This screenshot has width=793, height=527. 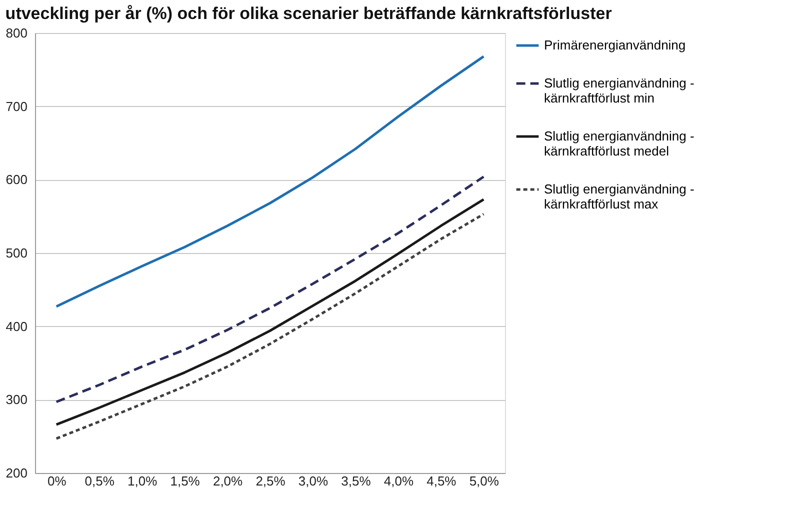 What do you see at coordinates (17, 180) in the screenshot?
I see `y-tick-label: 600` at bounding box center [17, 180].